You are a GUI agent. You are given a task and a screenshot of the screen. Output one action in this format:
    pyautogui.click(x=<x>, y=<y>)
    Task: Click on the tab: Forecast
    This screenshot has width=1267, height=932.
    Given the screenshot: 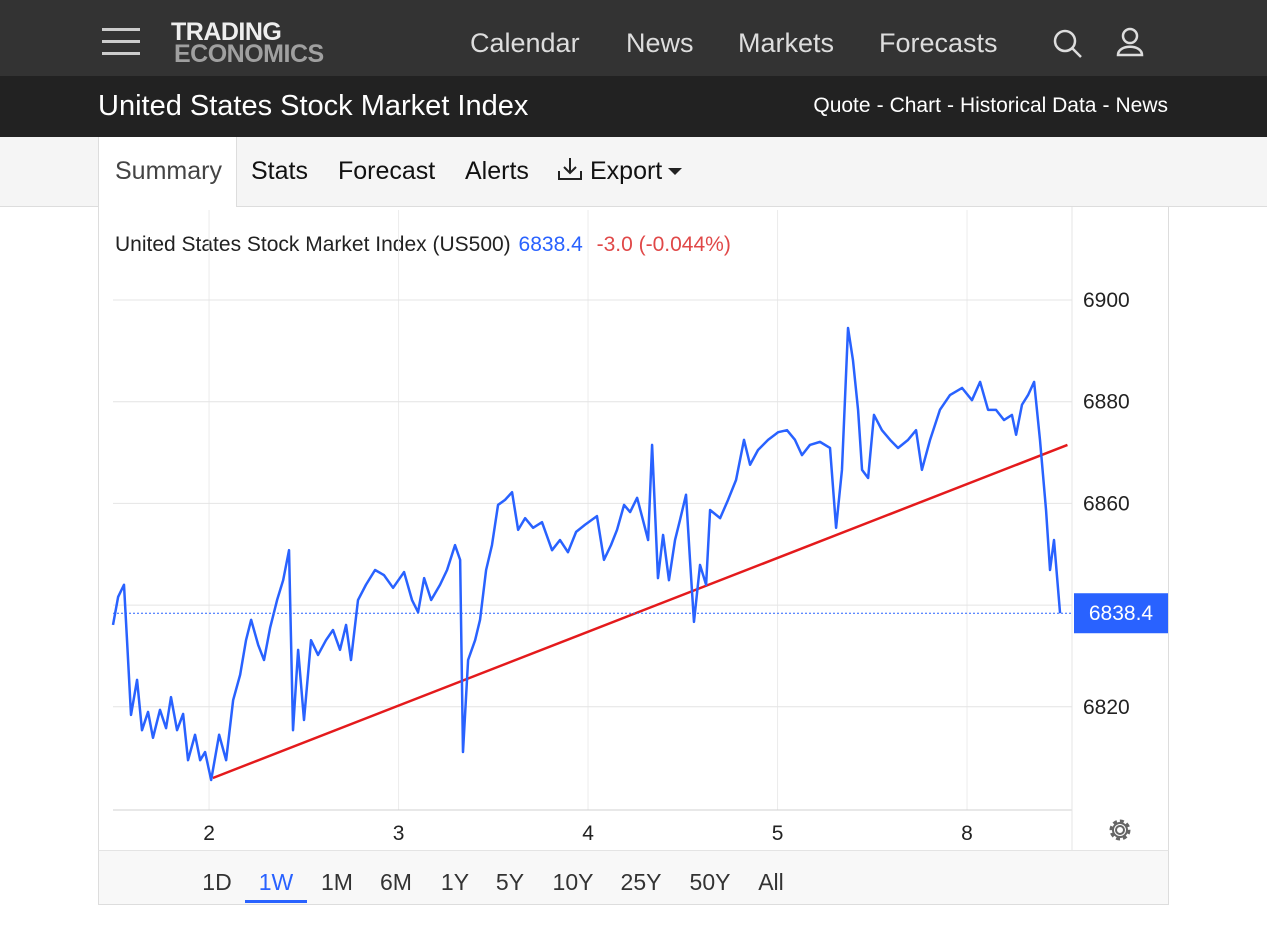 What is the action you would take?
    pyautogui.click(x=387, y=171)
    